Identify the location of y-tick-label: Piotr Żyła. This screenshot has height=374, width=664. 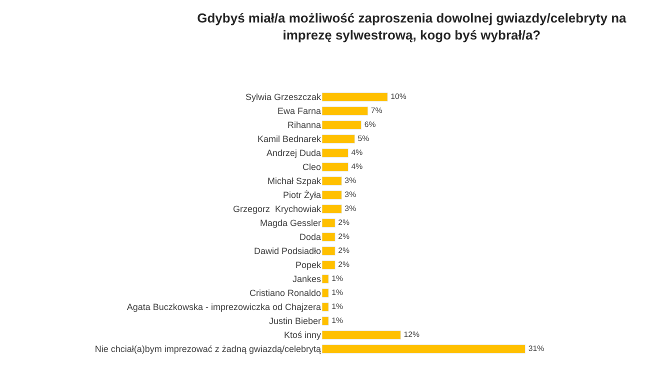
(301, 195).